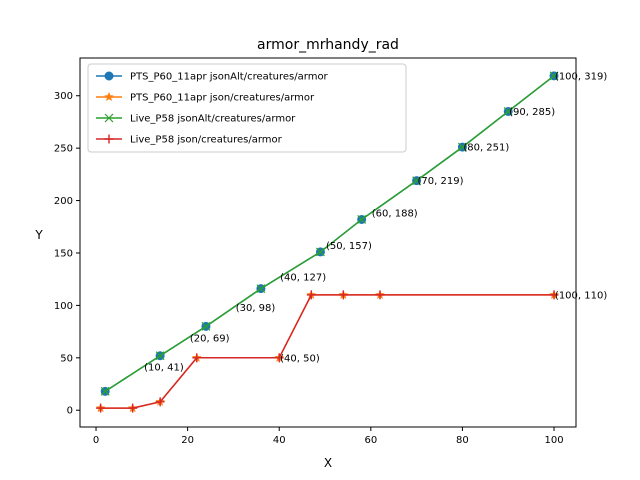  I want to click on legend-entry: Live_P58 jsonAlt/creatures/armor, so click(196, 119).